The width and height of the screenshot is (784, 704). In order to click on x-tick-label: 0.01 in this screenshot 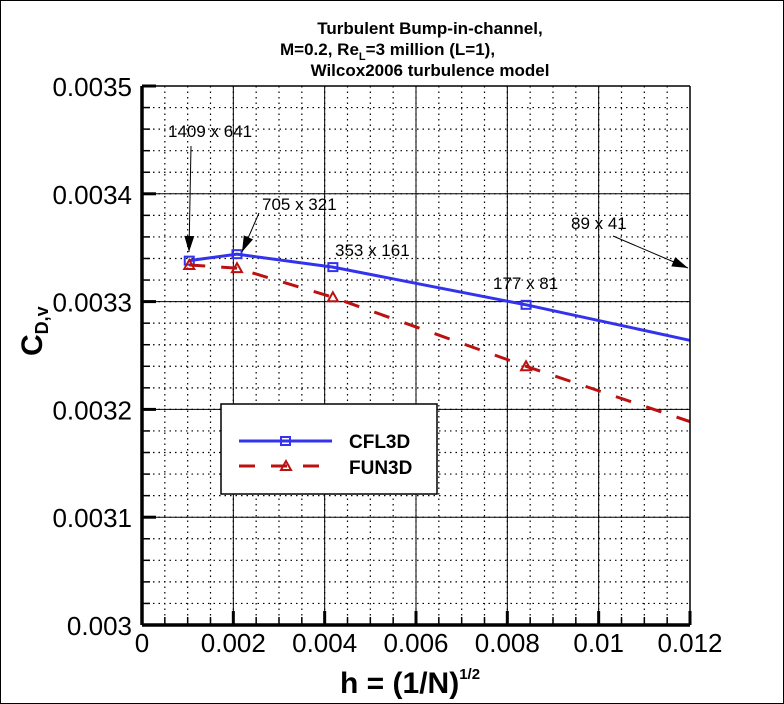, I will do `click(598, 643)`.